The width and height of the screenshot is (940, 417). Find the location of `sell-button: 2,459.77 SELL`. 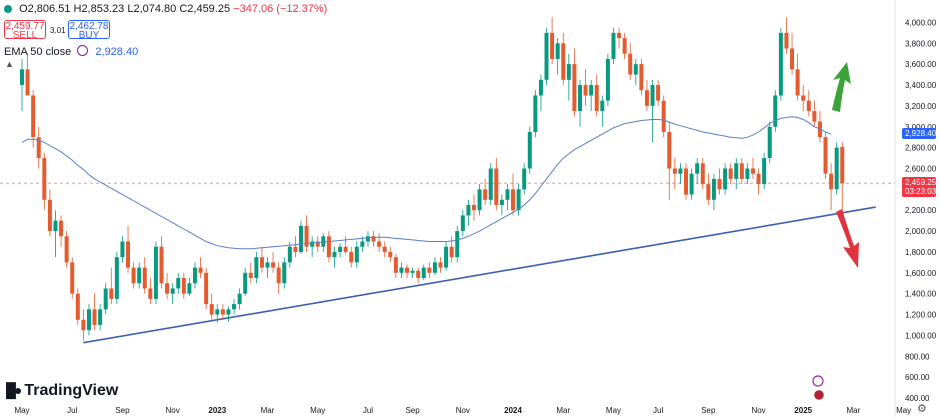

sell-button: 2,459.77 SELL is located at coordinates (25, 30).